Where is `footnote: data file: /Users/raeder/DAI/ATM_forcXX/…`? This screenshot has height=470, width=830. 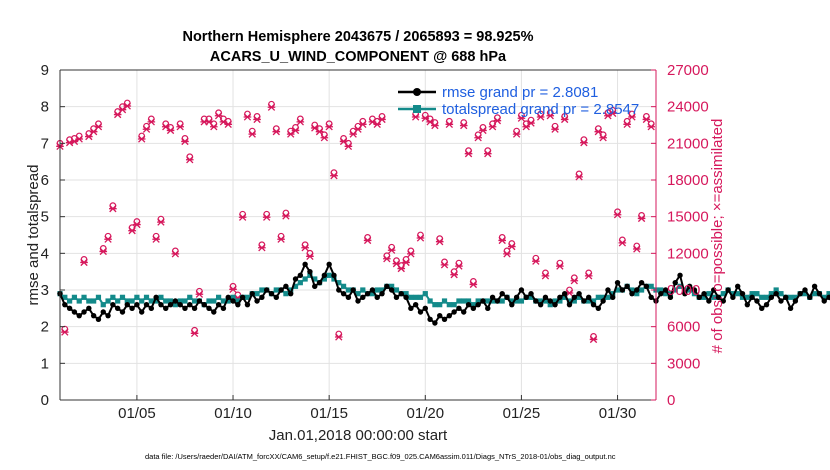 footnote: data file: /Users/raeder/DAI/ATM_forcXX/… is located at coordinates (380, 456).